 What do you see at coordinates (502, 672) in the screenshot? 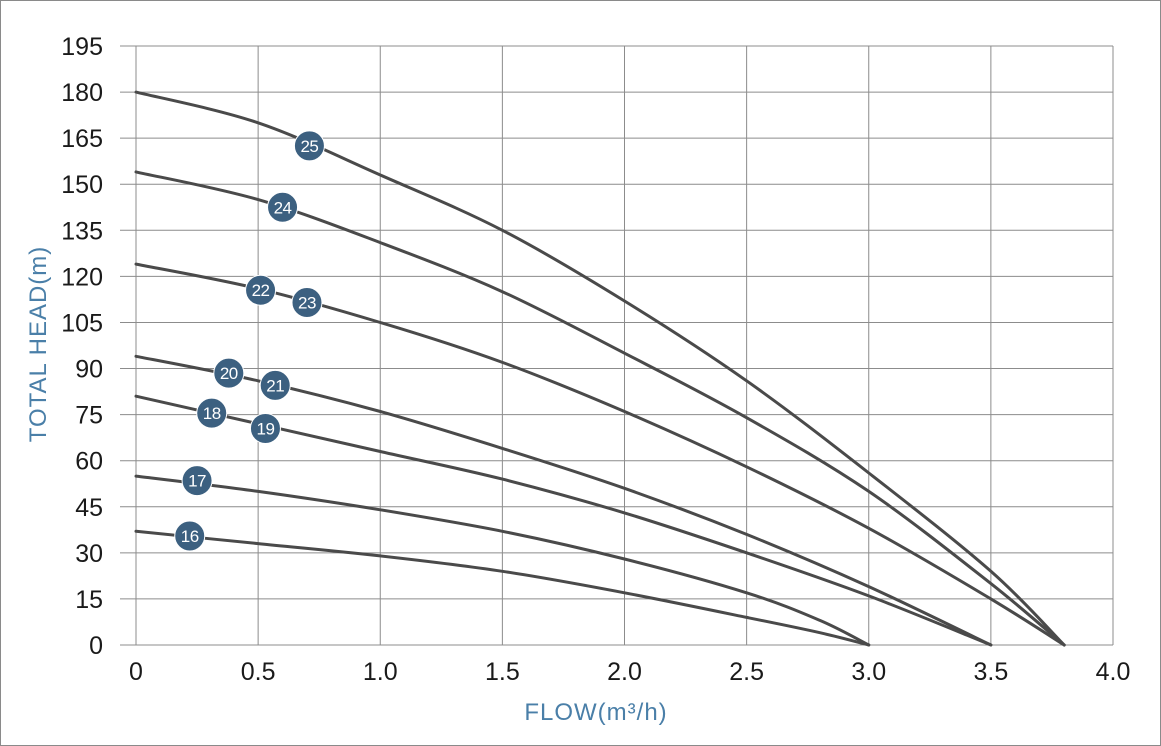
I see `x-tick-label: 1.5` at bounding box center [502, 672].